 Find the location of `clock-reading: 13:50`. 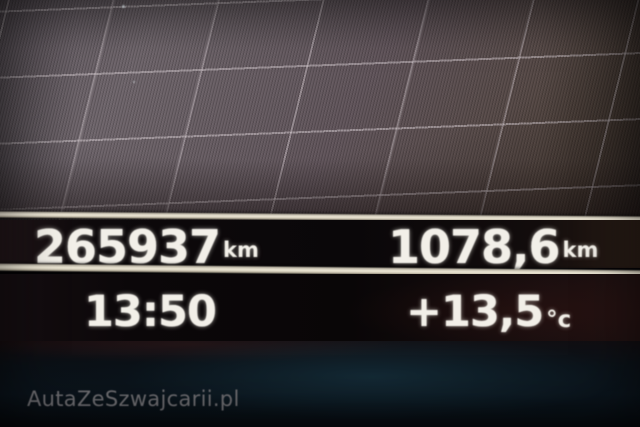

clock-reading: 13:50 is located at coordinates (150, 307).